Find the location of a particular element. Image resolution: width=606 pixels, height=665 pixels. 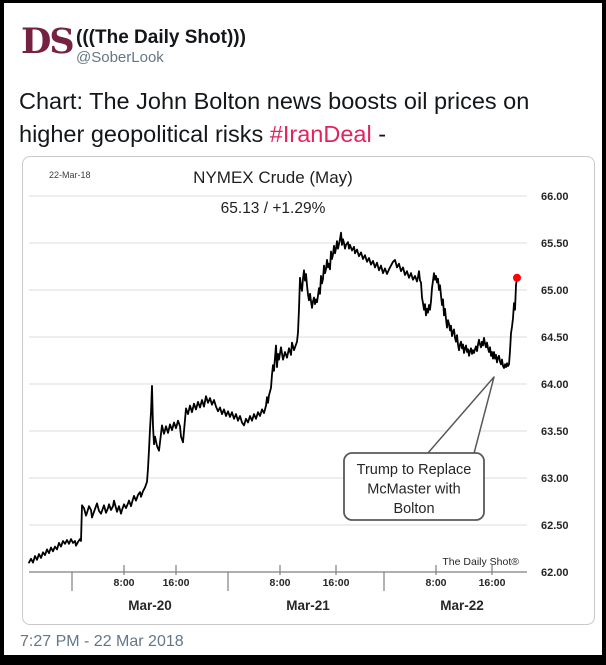

y-axis-label: 64.50 is located at coordinates (555, 338).